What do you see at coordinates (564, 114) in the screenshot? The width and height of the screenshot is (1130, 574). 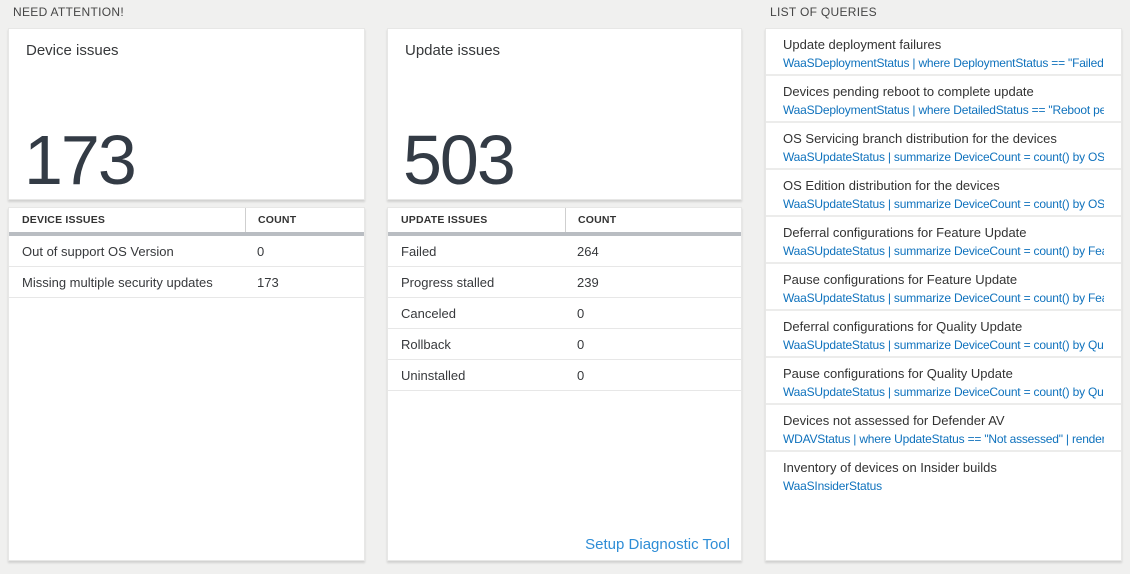 I see `update-issues-card: Update issues 503` at bounding box center [564, 114].